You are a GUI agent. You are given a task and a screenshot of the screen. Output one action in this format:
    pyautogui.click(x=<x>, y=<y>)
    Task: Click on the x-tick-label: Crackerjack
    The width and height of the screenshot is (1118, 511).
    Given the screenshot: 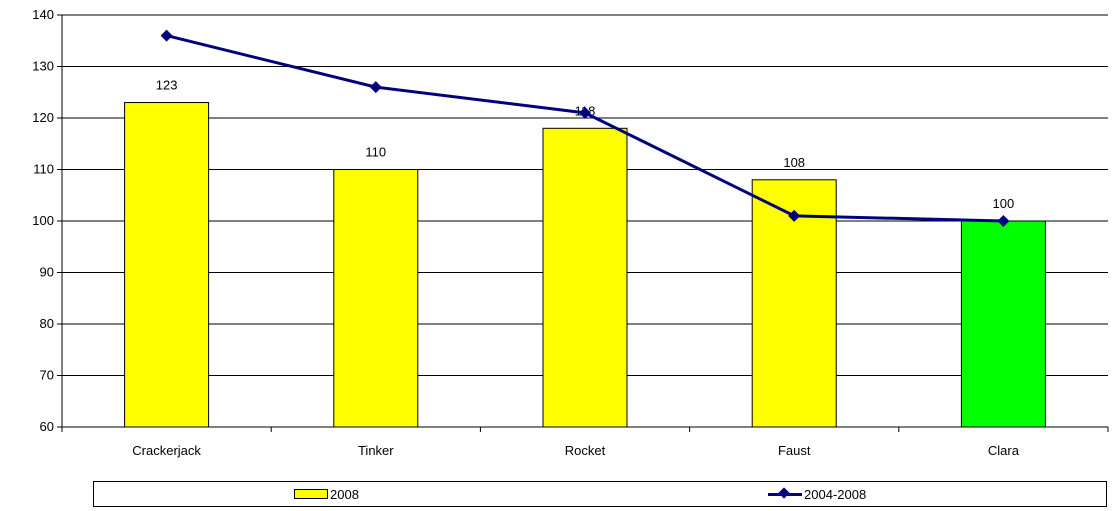 What is the action you would take?
    pyautogui.click(x=166, y=450)
    